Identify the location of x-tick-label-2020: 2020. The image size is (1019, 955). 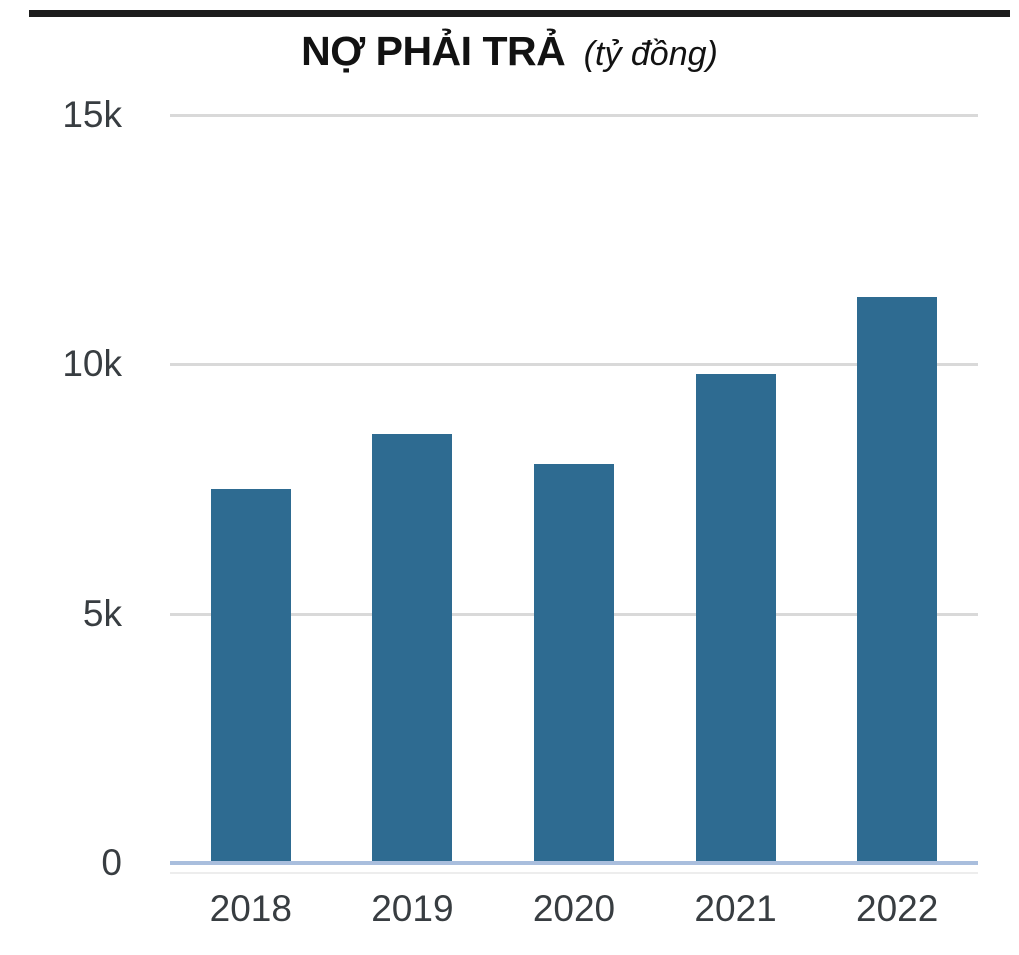
(574, 908).